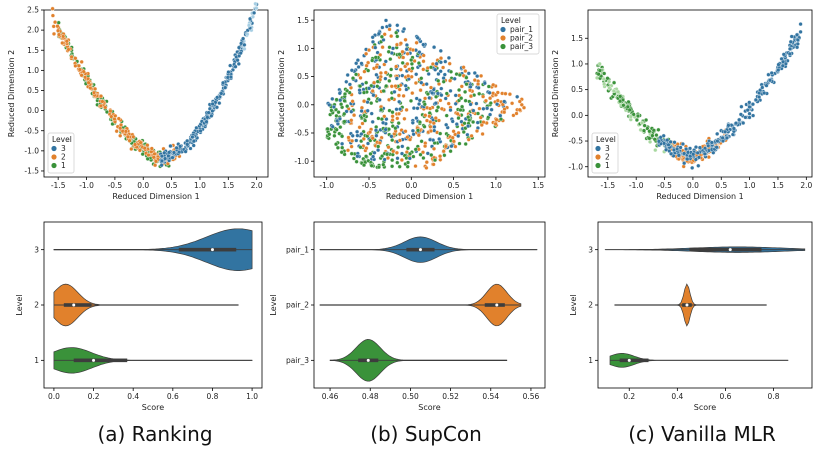  Describe the element at coordinates (577, 38) in the screenshot. I see `c-scatter-ytick-label: 1.5` at that location.